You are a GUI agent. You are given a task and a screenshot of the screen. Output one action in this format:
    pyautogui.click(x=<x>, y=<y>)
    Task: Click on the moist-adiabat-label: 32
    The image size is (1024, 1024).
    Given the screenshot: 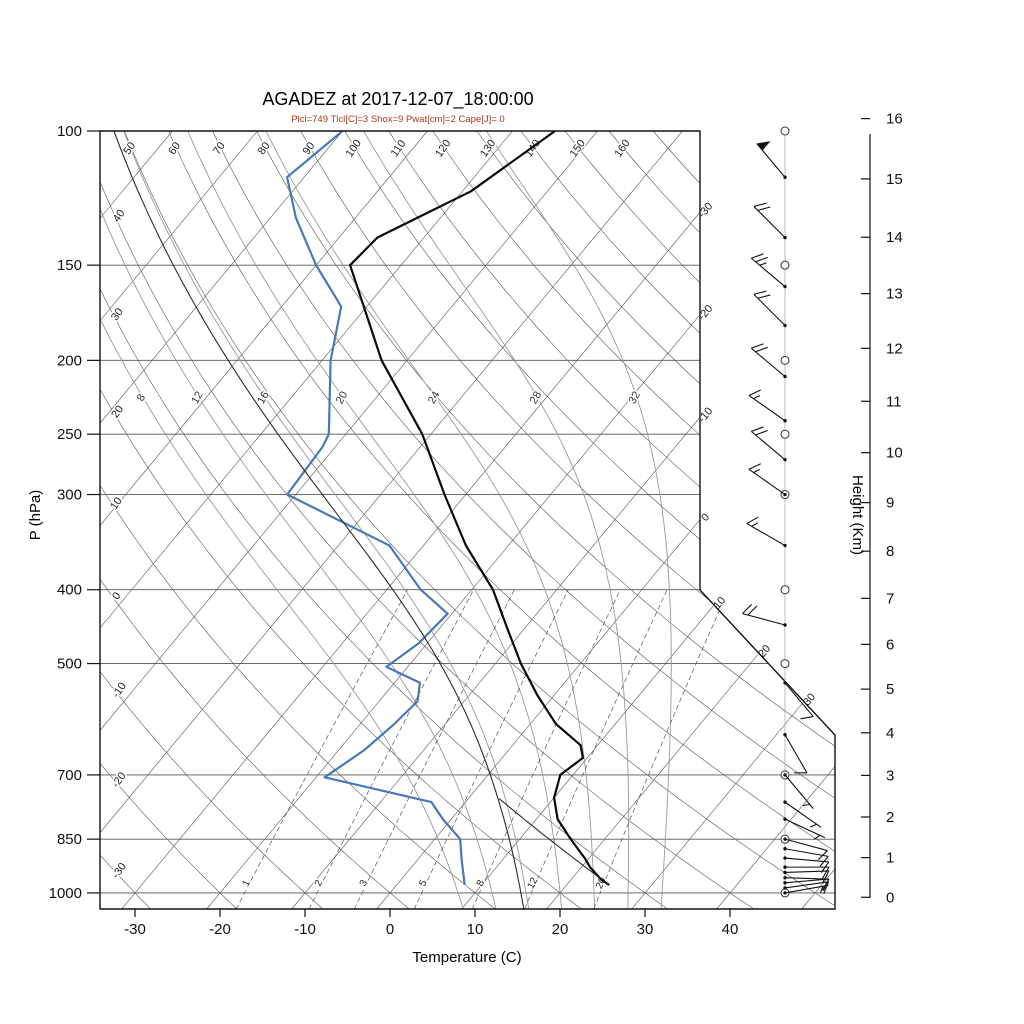 What is the action you would take?
    pyautogui.click(x=635, y=397)
    